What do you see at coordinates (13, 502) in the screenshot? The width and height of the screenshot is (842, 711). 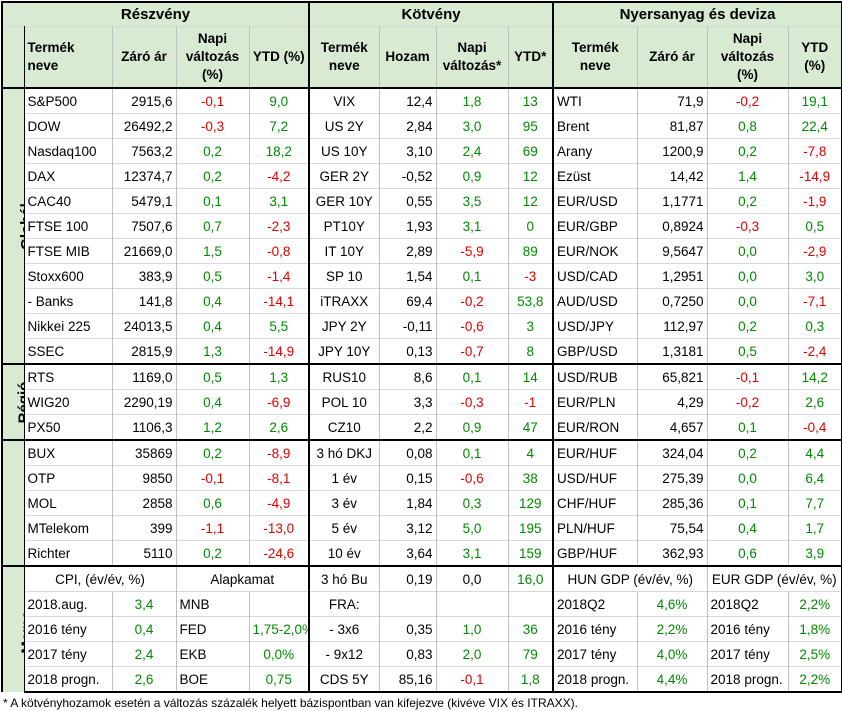 I see `group-label-hu: Magyar` at bounding box center [13, 502].